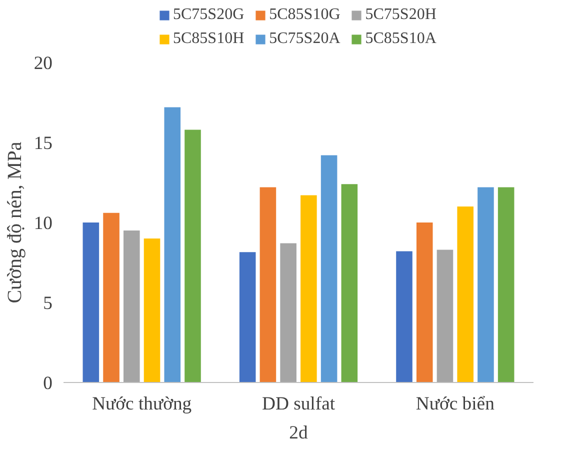  I want to click on x-axis-title: 2d, so click(298, 433).